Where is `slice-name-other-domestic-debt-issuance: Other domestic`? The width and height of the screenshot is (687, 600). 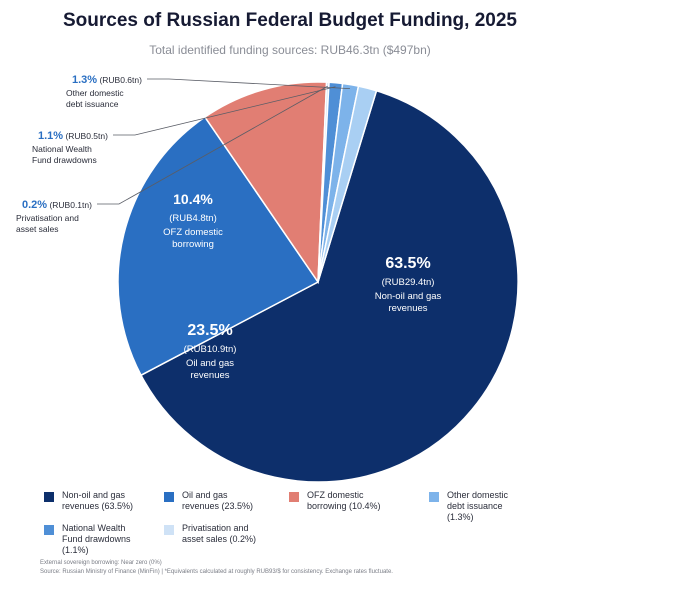
slice-name-other-domestic-debt-issuance: Other domestic is located at coordinates (95, 93).